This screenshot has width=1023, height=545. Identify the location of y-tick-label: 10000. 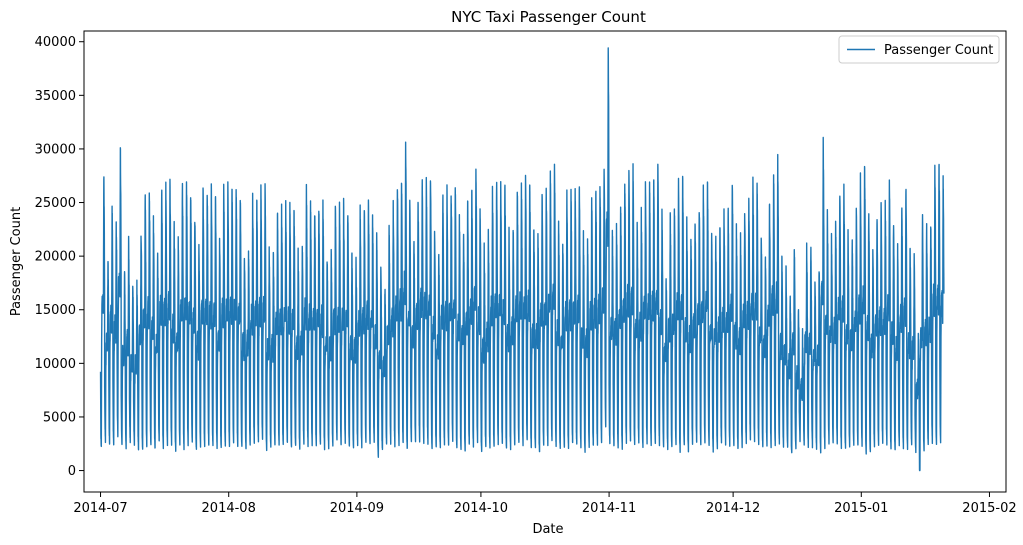
(55, 364).